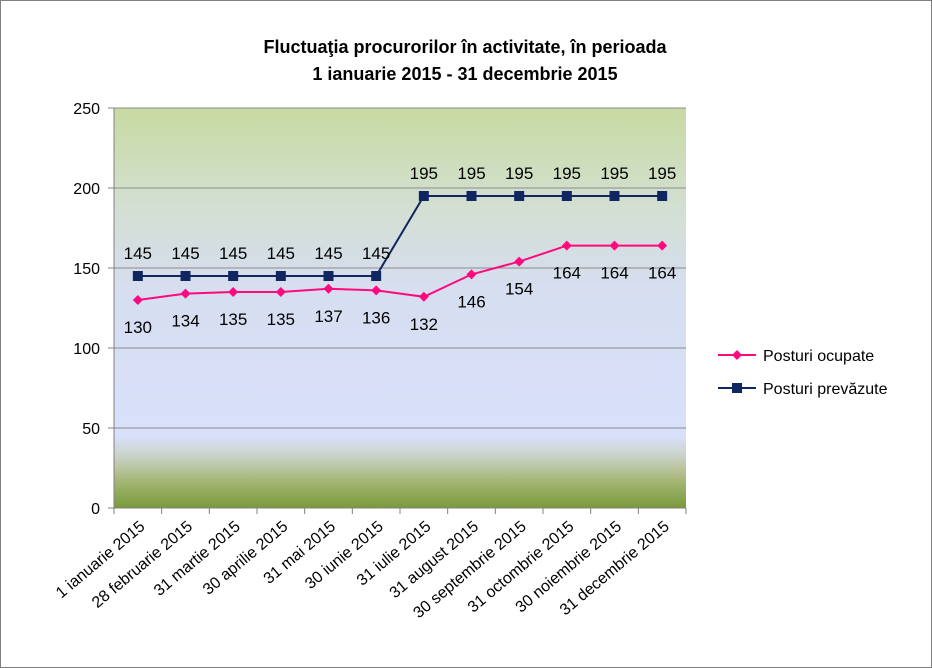  I want to click on legend-item-posturi-ocupate: Posturi ocupate, so click(796, 356).